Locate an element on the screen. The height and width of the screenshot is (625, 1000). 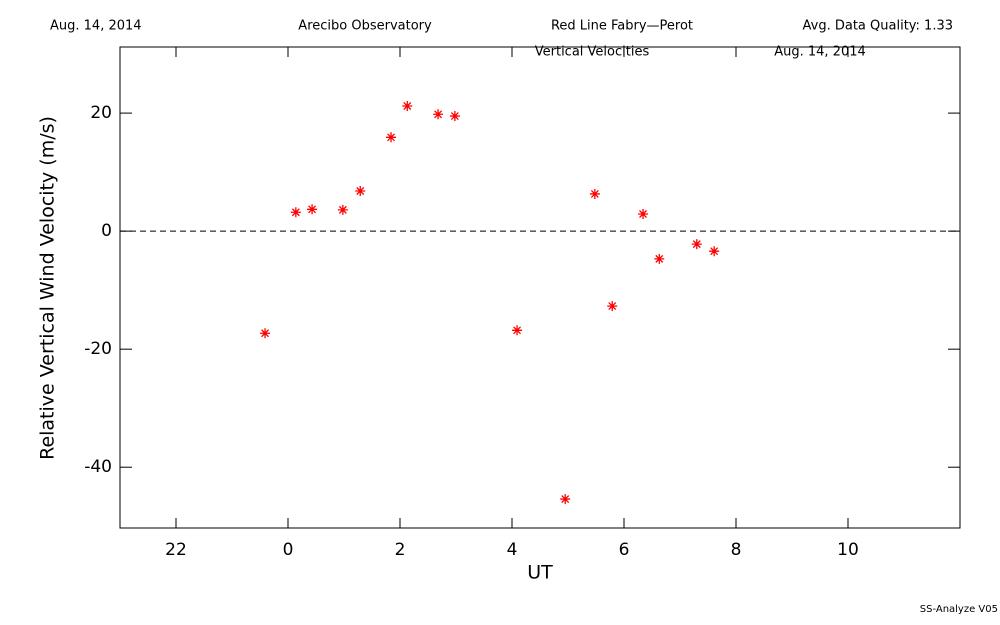
x-tick-label: 8 is located at coordinates (736, 550).